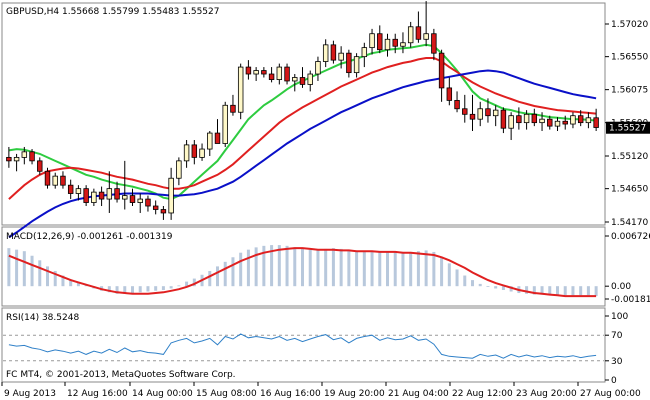 This screenshot has height=400, width=650. I want to click on macd-signal-line, so click(302, 272).